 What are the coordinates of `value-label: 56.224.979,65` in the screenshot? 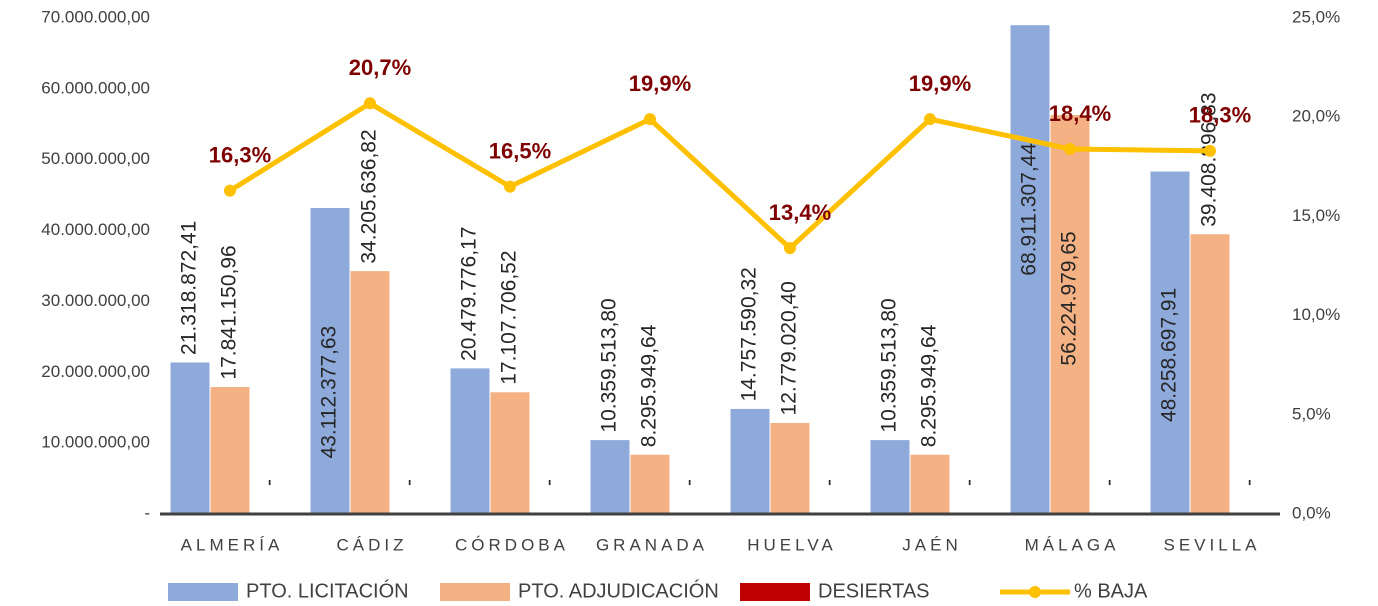 It's located at (1069, 298).